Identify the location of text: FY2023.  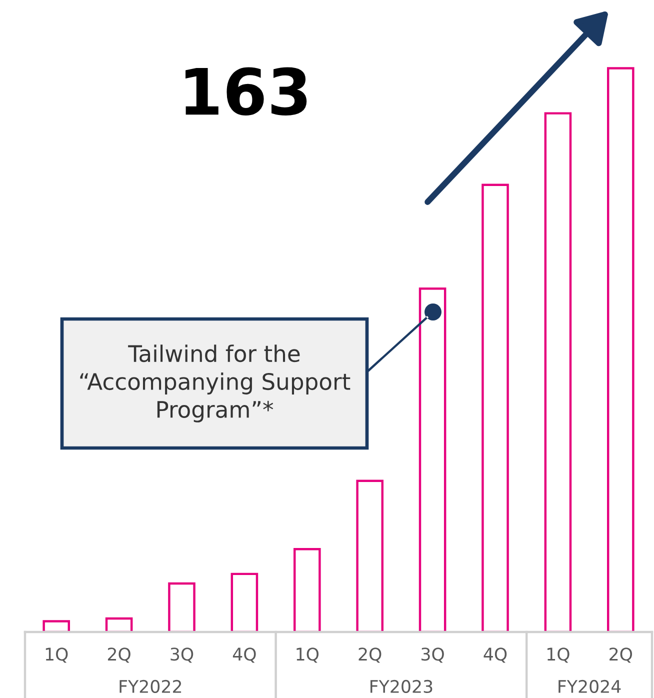
(401, 687).